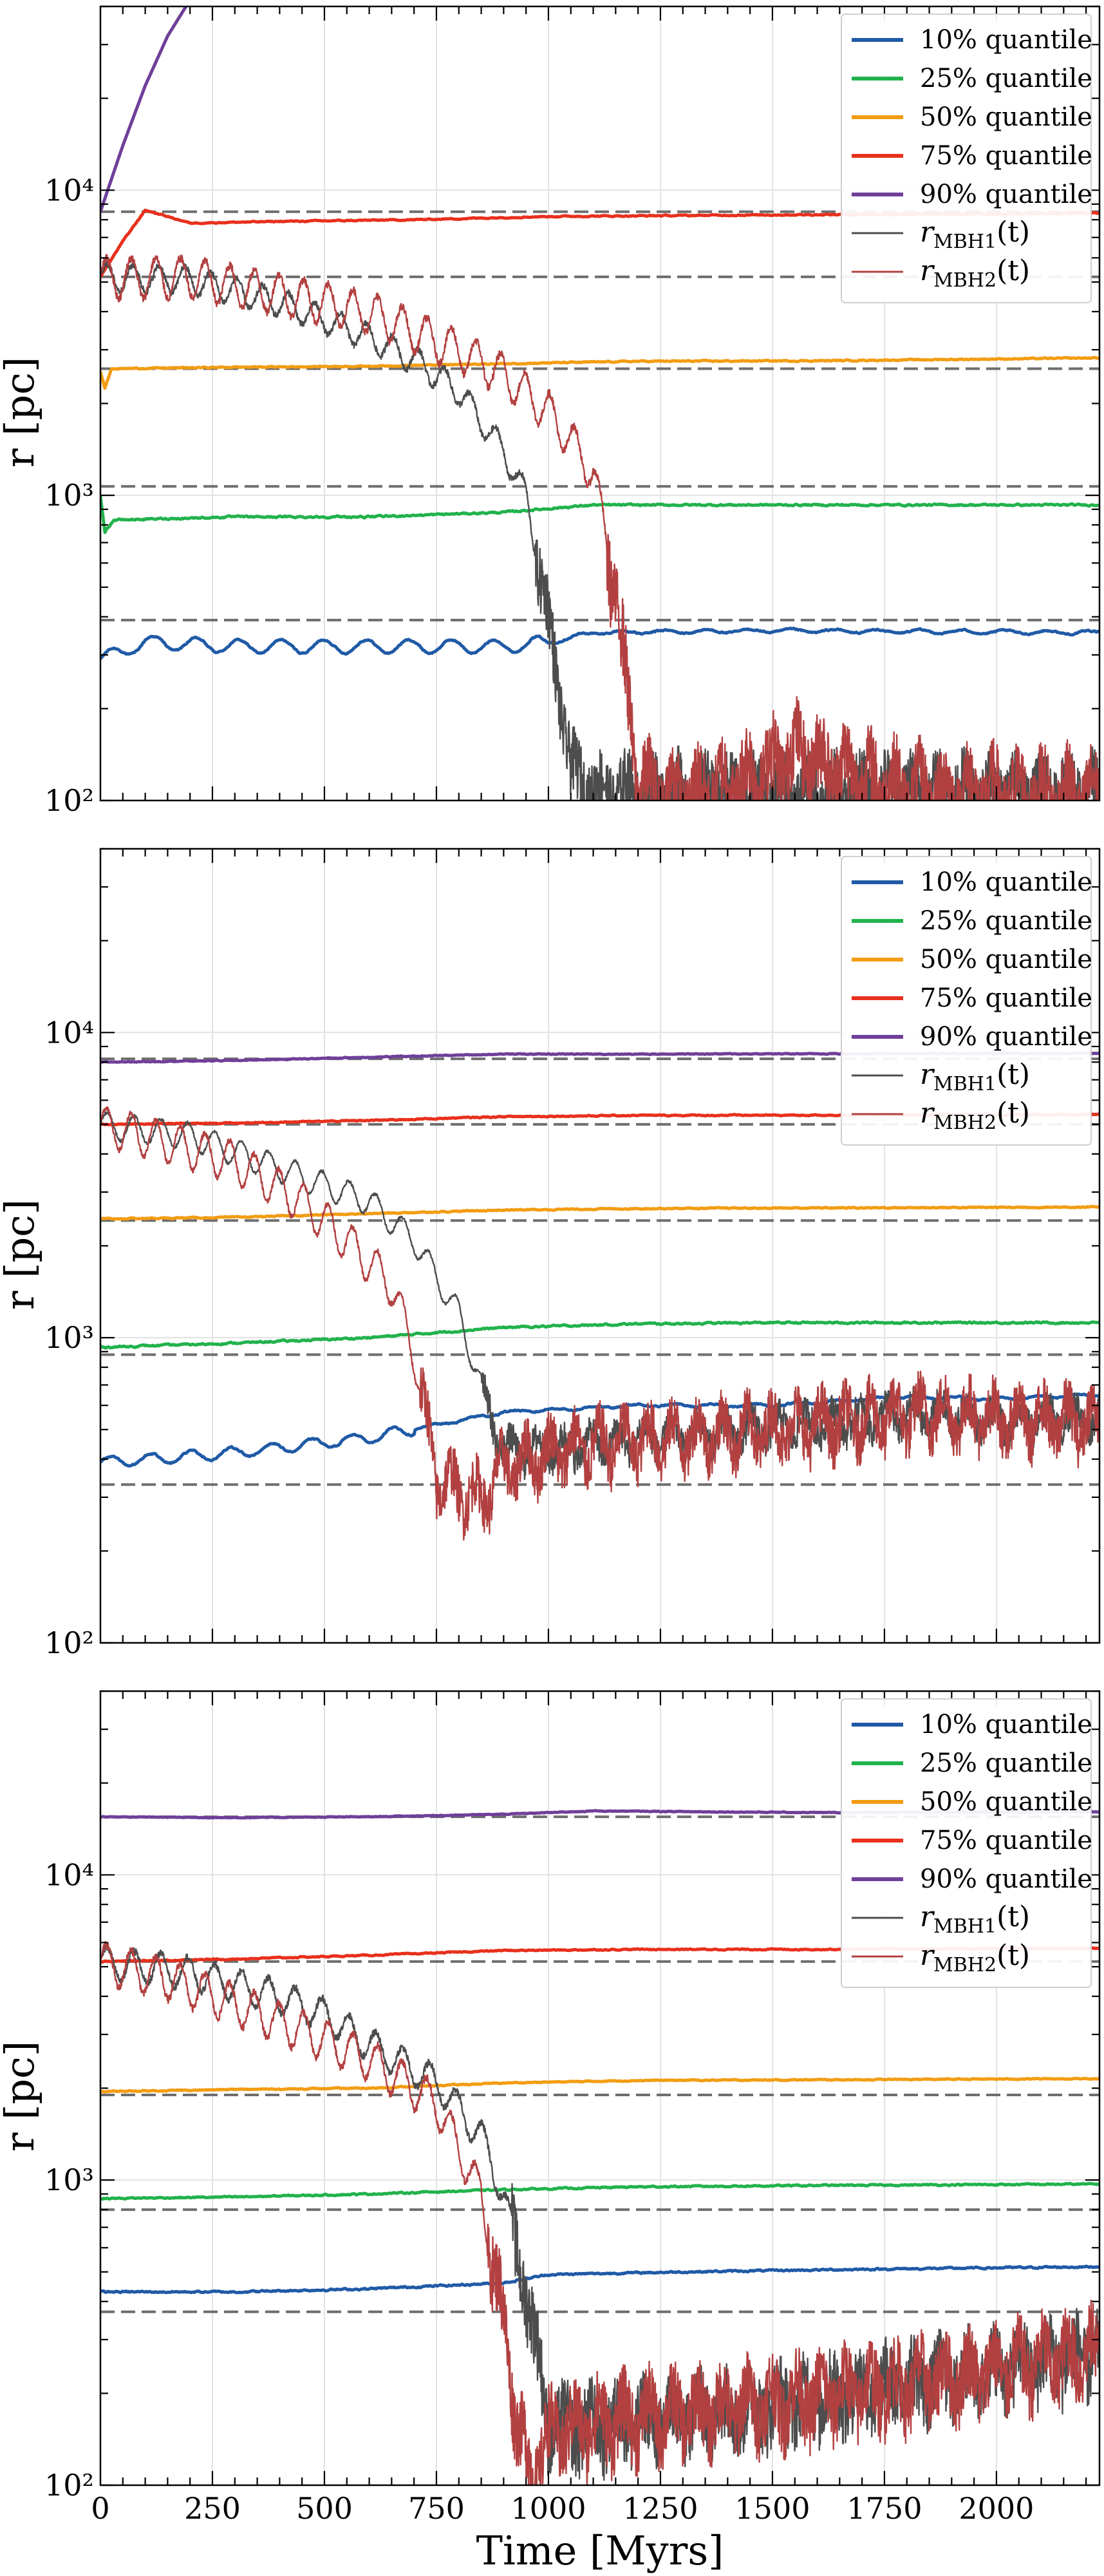 This screenshot has height=2576, width=1104. What do you see at coordinates (213, 2508) in the screenshot?
I see `x-tick-label: 250` at bounding box center [213, 2508].